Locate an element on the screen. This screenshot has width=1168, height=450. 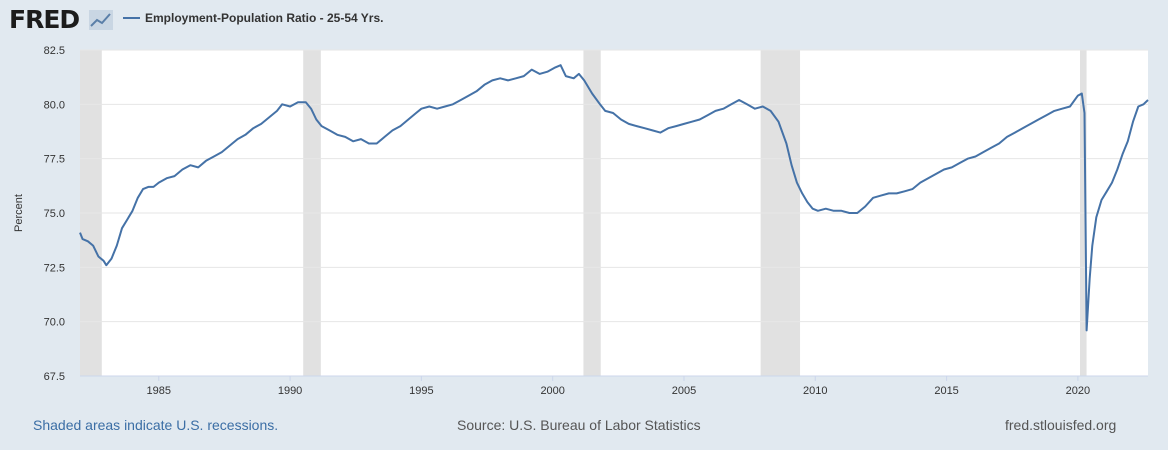
y-tick-label: 80.0 is located at coordinates (54, 105).